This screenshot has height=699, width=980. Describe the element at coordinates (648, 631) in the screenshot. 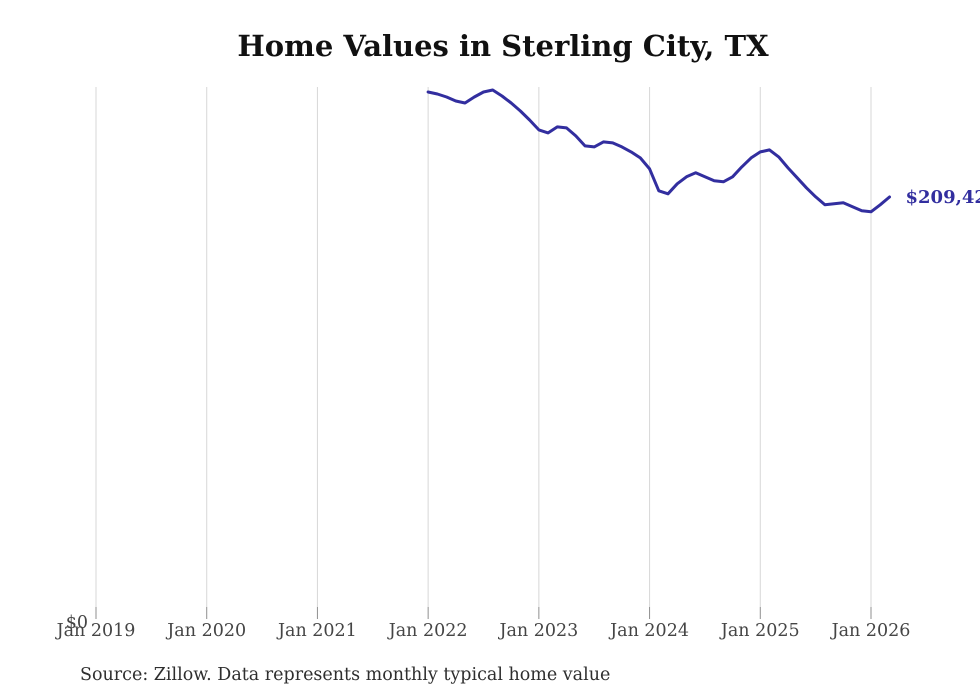

I see `x-tick-label: Jan 2024` at that location.